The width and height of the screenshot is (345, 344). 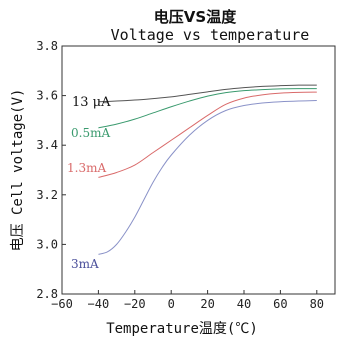 I want to click on x-tick-label: −20, so click(x=135, y=304).